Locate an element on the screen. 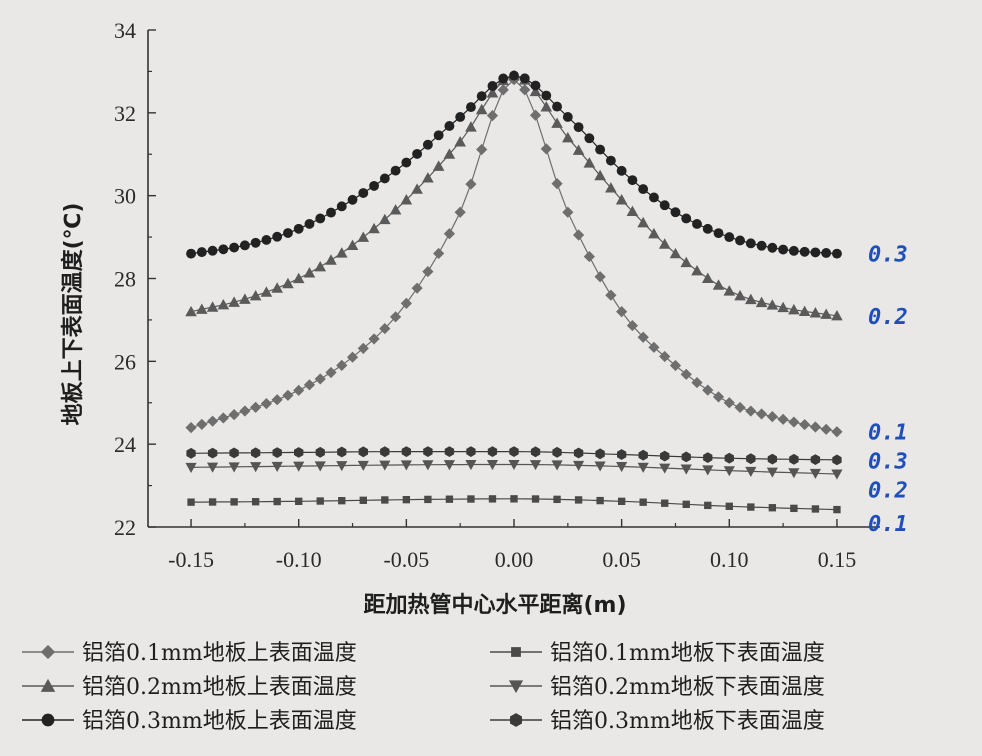 The height and width of the screenshot is (756, 982). y-tick-label: 26 is located at coordinates (125, 361).